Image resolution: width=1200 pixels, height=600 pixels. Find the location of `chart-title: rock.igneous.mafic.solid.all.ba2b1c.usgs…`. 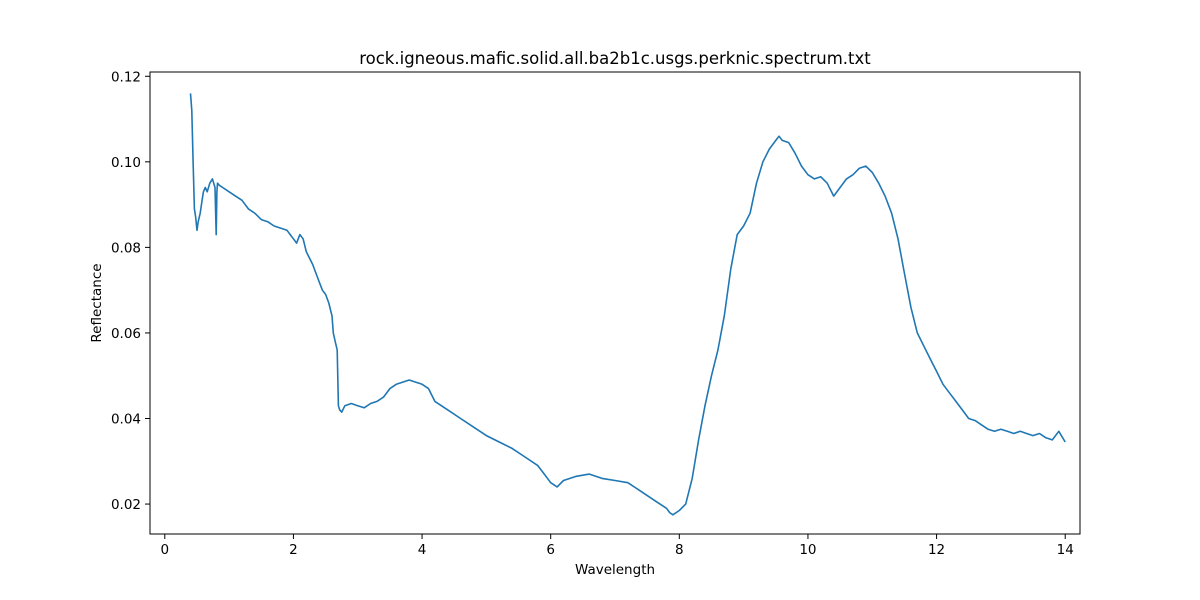

chart-title: rock.igneous.mafic.solid.all.ba2b1c.usgs… is located at coordinates (615, 58).